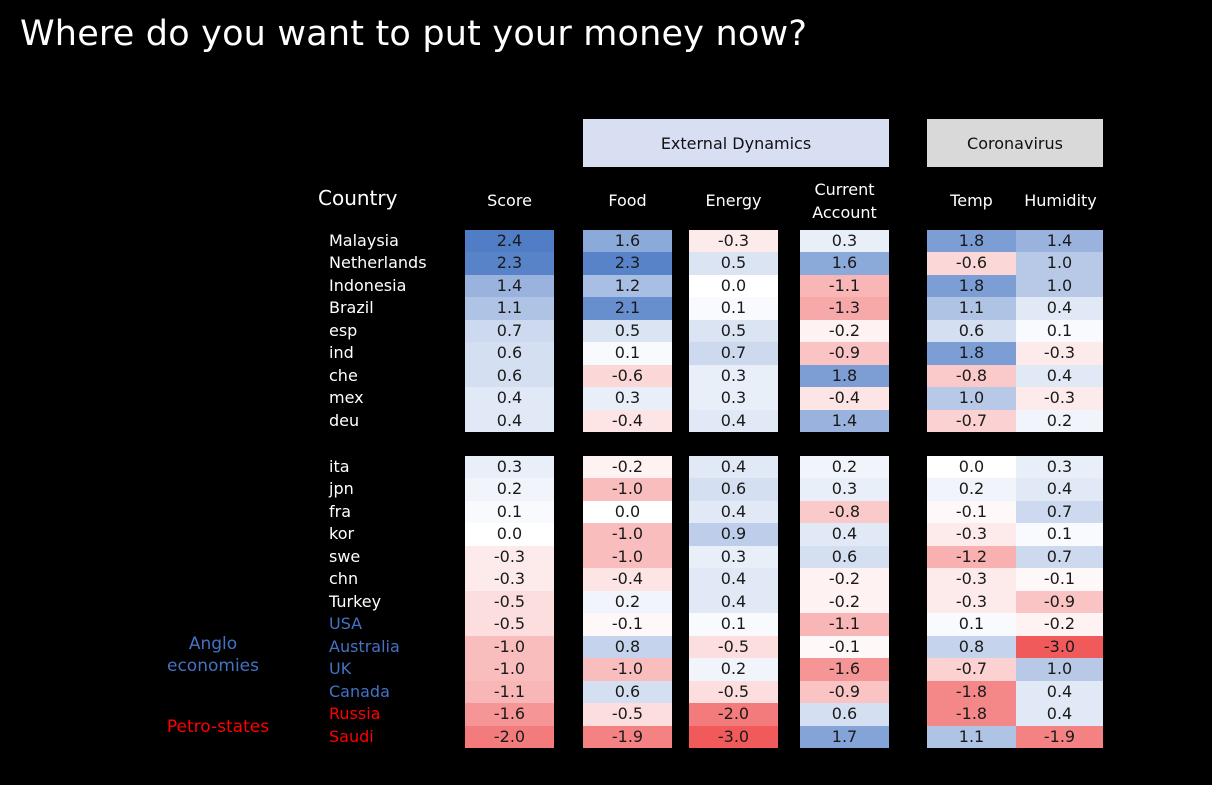  I want to click on current-cell: 1.8, so click(844, 375).